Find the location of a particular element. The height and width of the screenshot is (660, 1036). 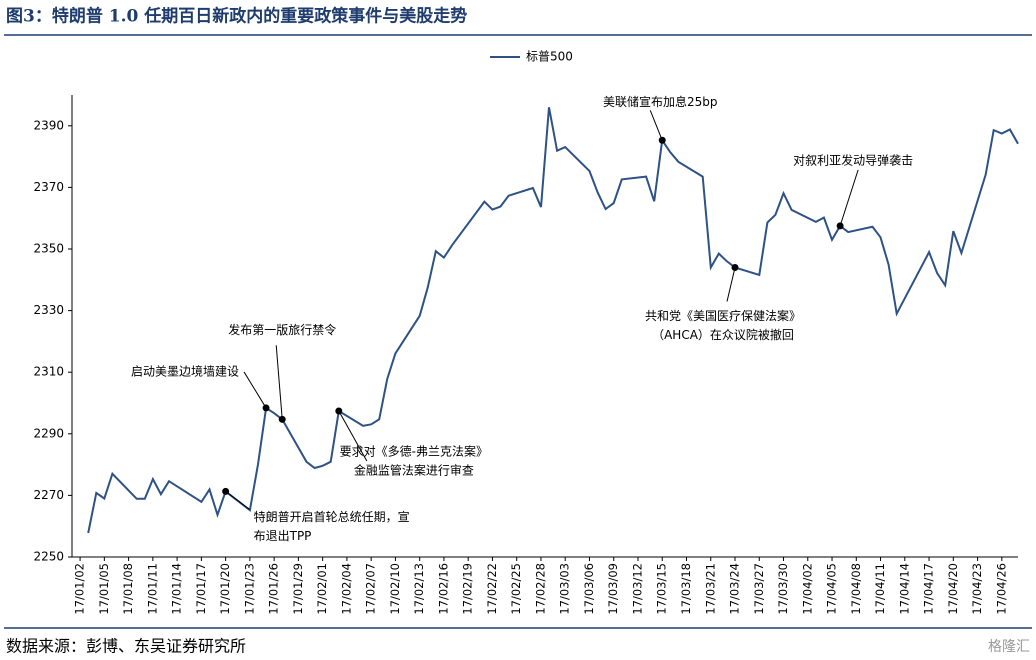

x-tick-label: 17/01/11 is located at coordinates (152, 589).